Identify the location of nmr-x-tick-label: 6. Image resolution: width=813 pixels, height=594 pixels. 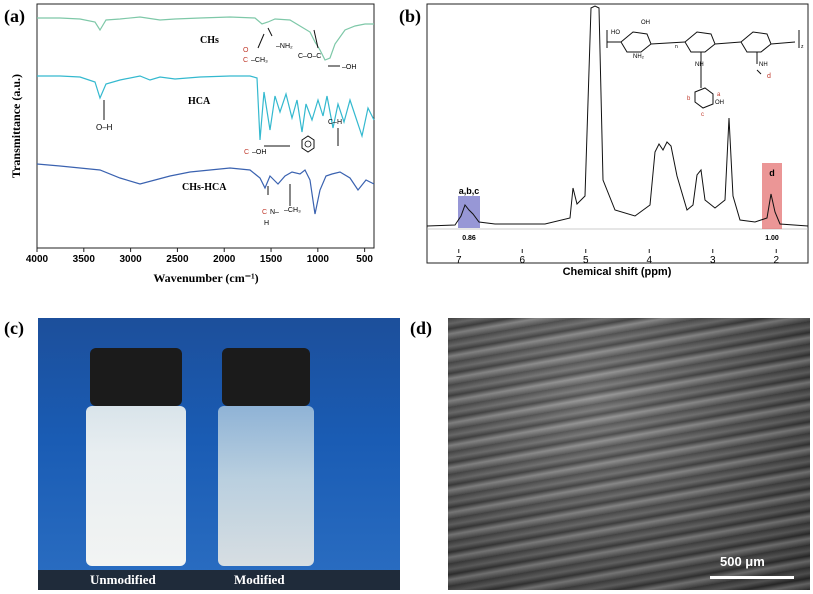
(522, 260).